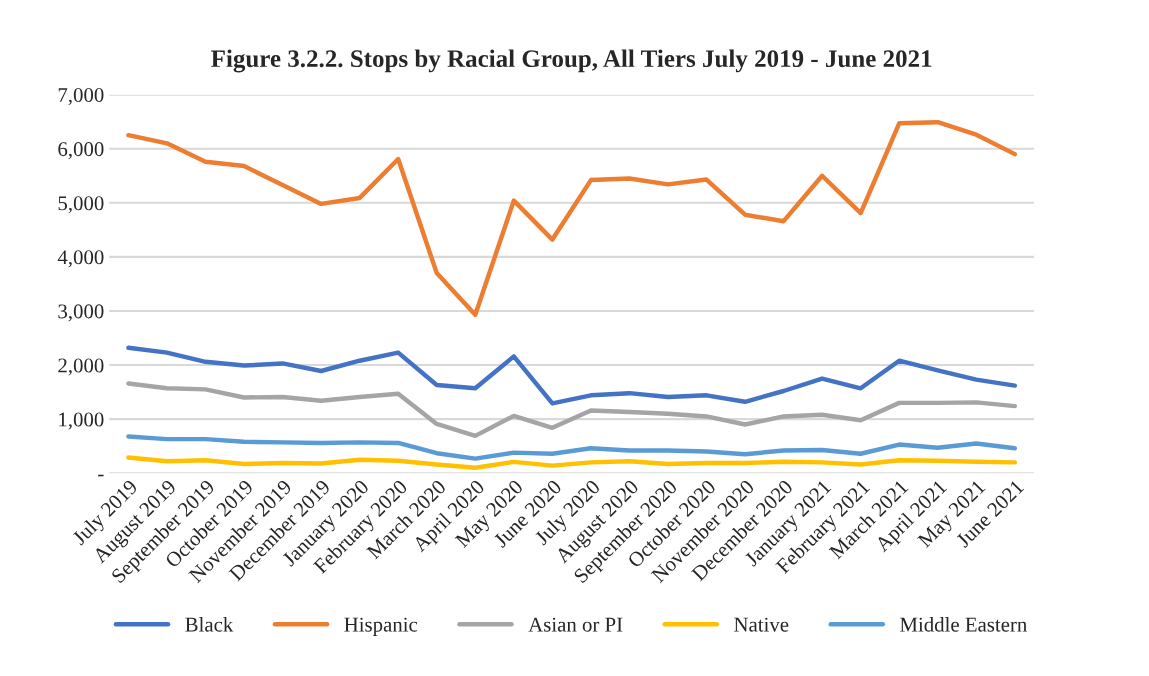  I want to click on y-tick-label: 6,000, so click(81, 151).